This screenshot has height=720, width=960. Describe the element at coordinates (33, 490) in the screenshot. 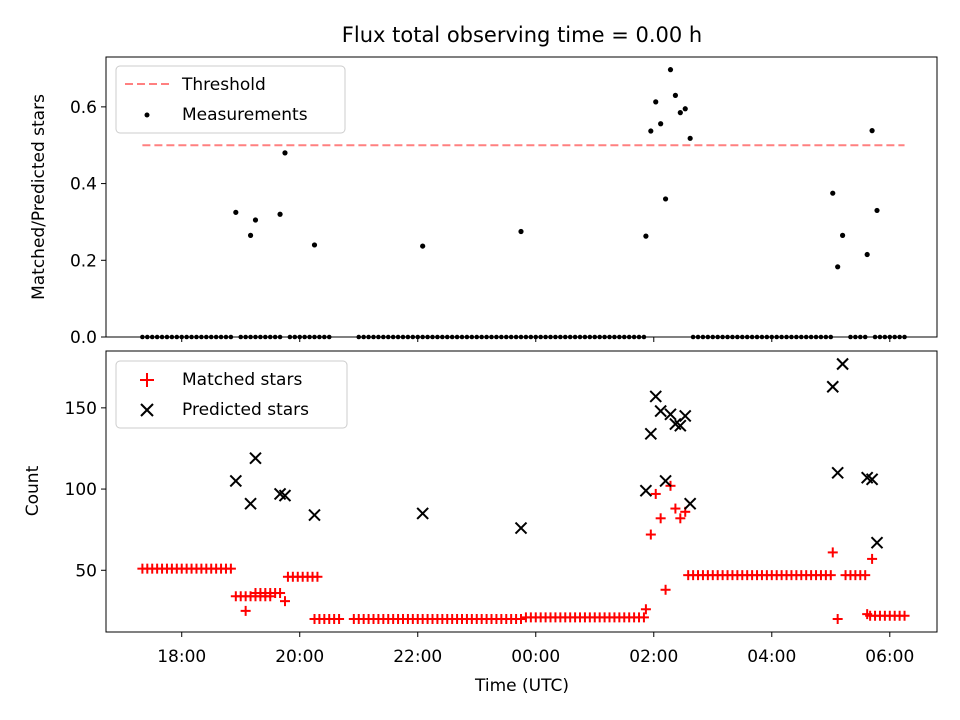

I see `bottom-y-axis-label: Count` at that location.